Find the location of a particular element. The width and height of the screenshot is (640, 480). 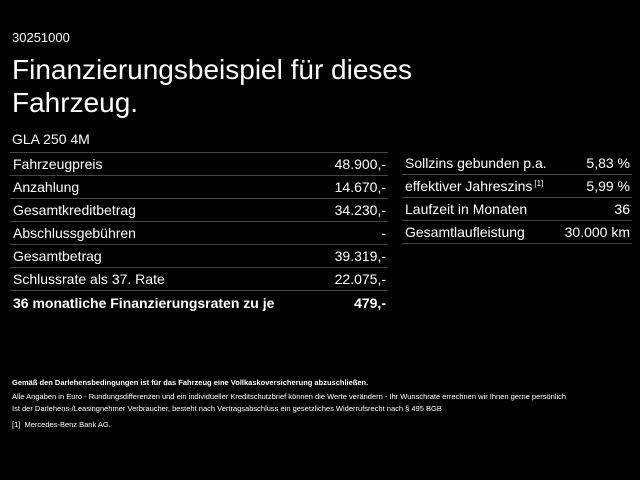

table-row: Laufzeit in Monaten 36 is located at coordinates (517, 209).